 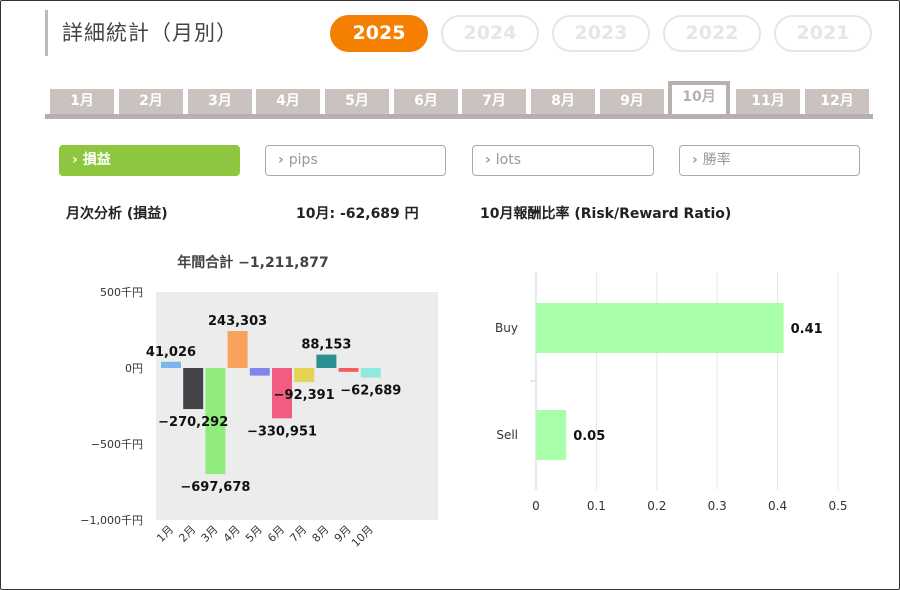 What do you see at coordinates (357, 213) in the screenshot?
I see `month-result-value: 10月: -62,689 円` at bounding box center [357, 213].